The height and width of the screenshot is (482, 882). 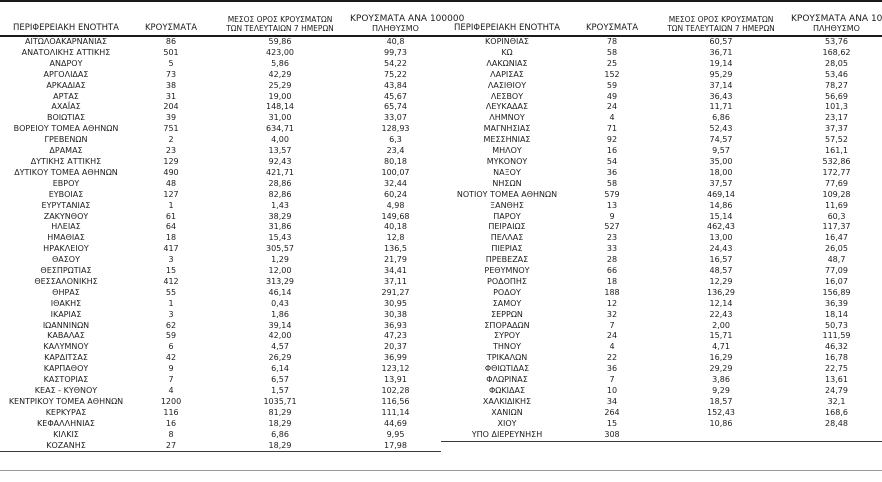 What do you see at coordinates (171, 118) in the screenshot?
I see `cases-cell: 39` at bounding box center [171, 118].